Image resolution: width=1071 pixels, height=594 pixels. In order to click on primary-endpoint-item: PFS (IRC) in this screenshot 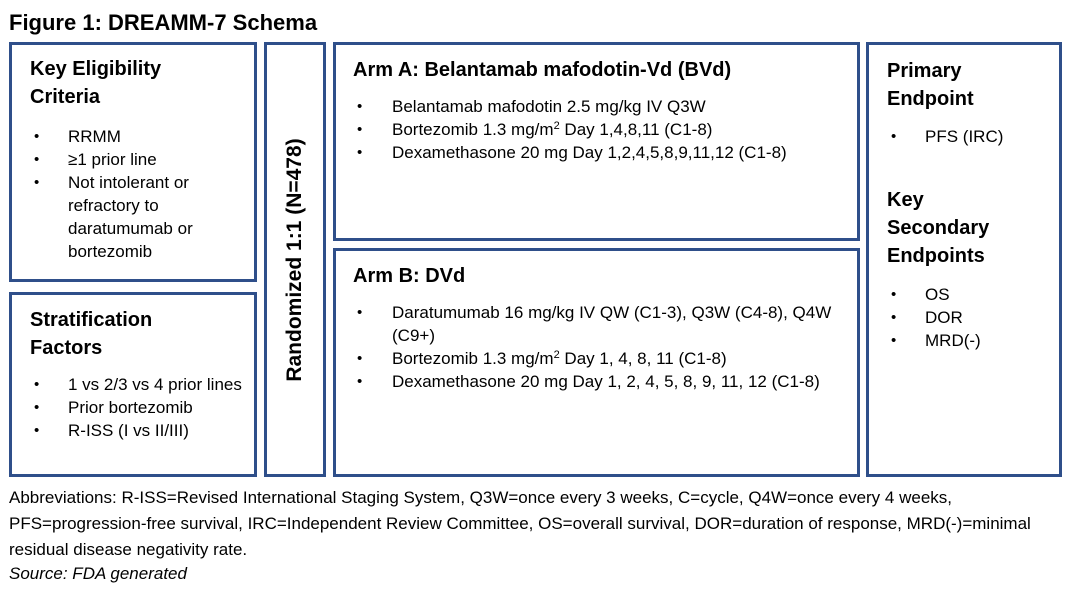, I will do `click(972, 136)`.